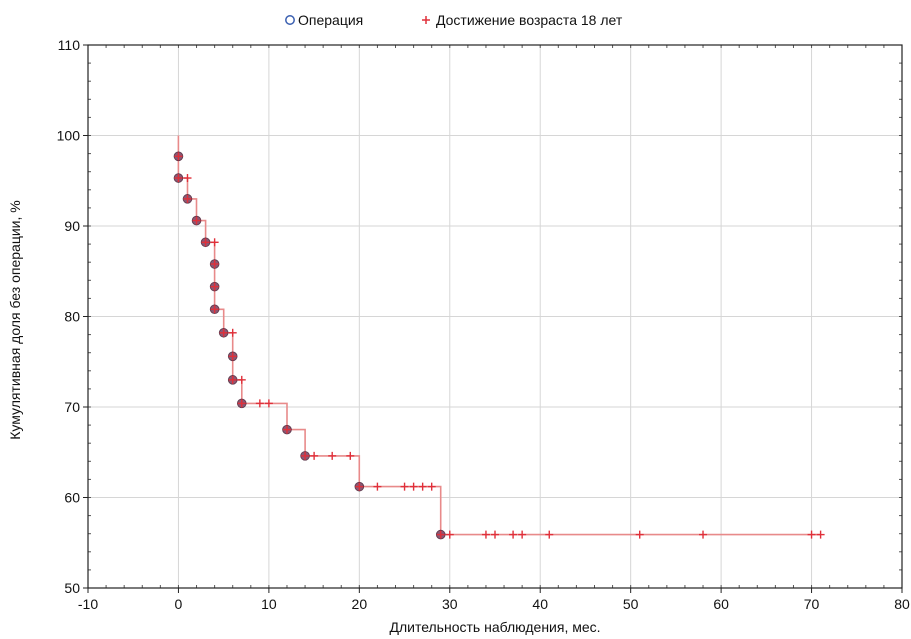  What do you see at coordinates (631, 604) in the screenshot?
I see `x-tick-label: 50` at bounding box center [631, 604].